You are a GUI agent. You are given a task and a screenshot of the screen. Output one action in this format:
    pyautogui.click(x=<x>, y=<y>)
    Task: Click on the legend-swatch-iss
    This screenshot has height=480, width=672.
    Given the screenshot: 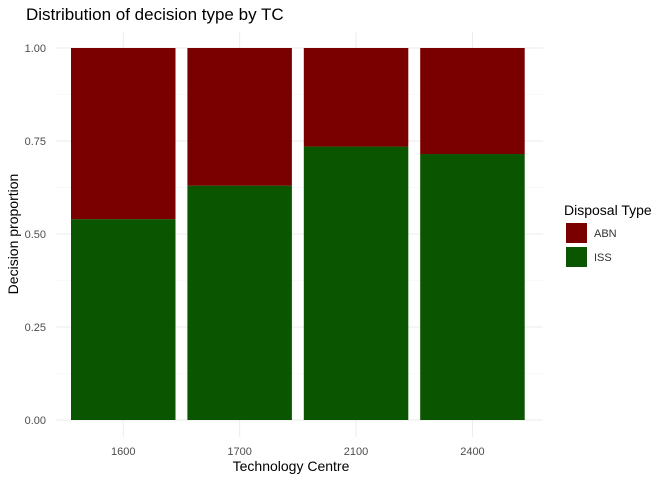 What is the action you would take?
    pyautogui.click(x=576, y=257)
    